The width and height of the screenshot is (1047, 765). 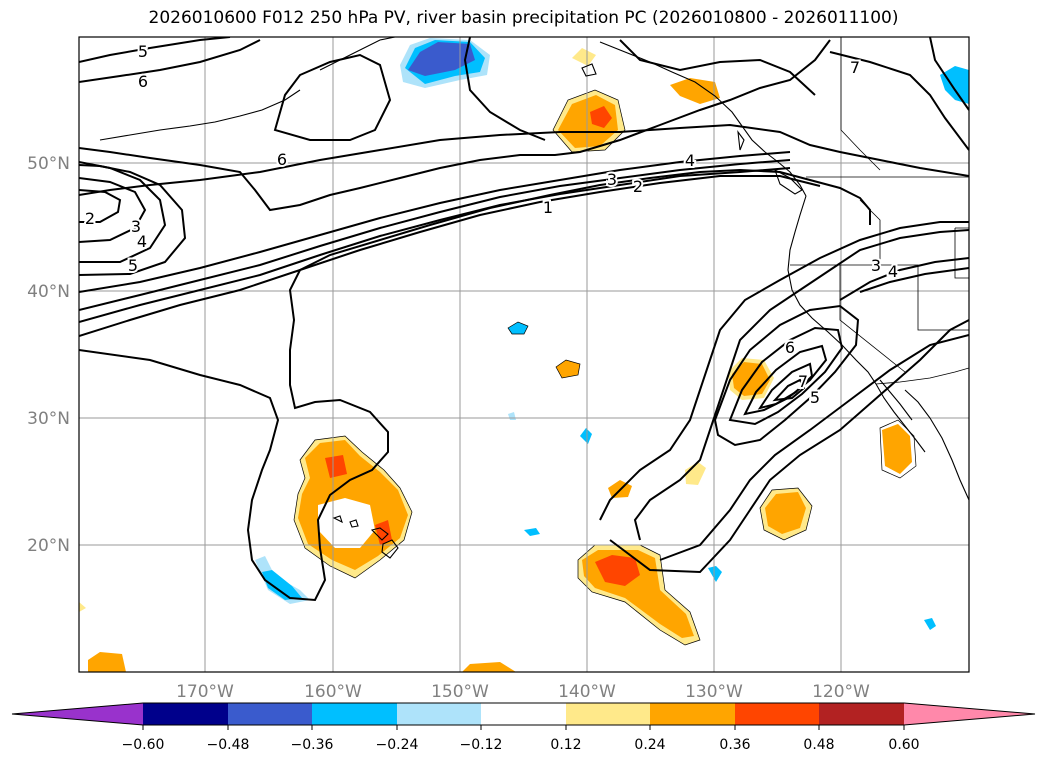 I want to click on lon-label: 160°W, so click(x=333, y=692).